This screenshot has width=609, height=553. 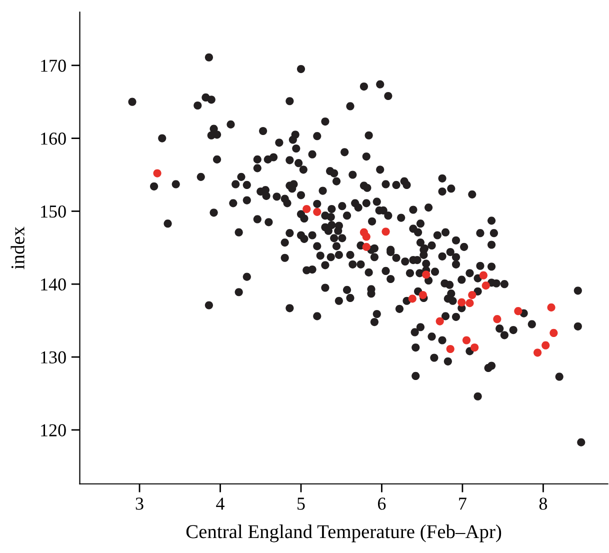 What do you see at coordinates (53, 66) in the screenshot?
I see `y-tick-label: 170` at bounding box center [53, 66].